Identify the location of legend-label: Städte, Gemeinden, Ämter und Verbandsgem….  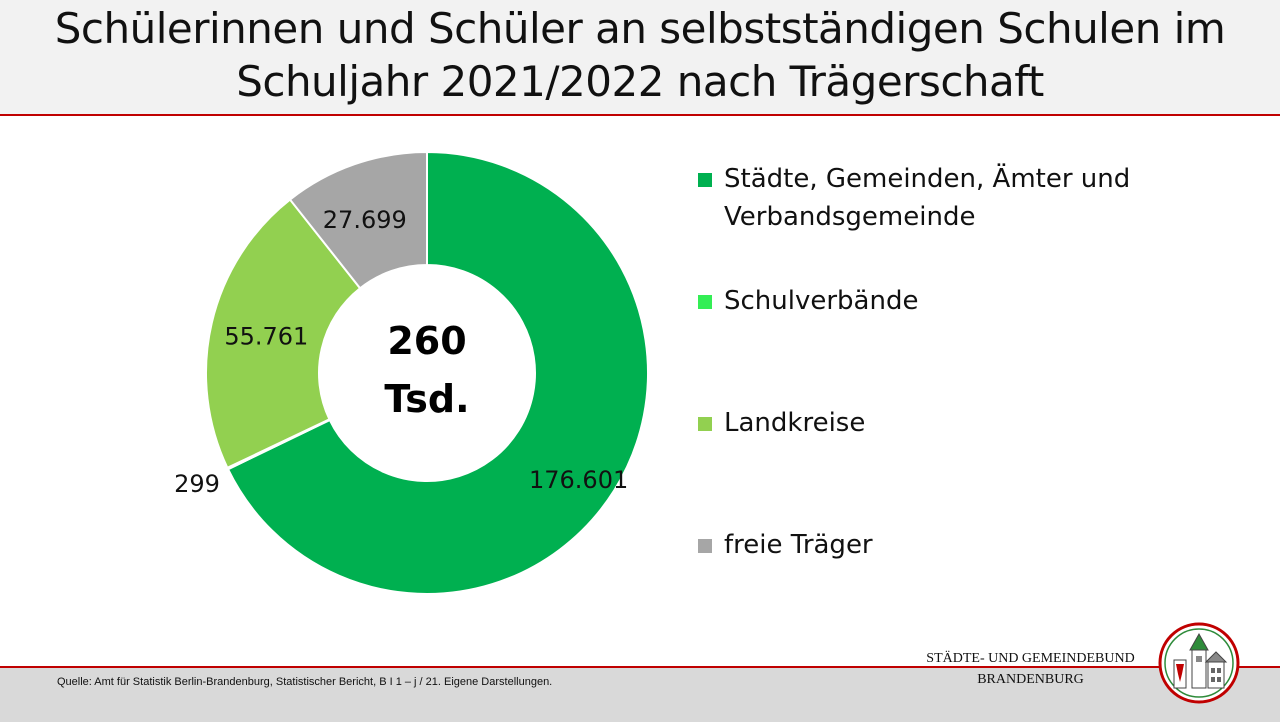
(964, 198).